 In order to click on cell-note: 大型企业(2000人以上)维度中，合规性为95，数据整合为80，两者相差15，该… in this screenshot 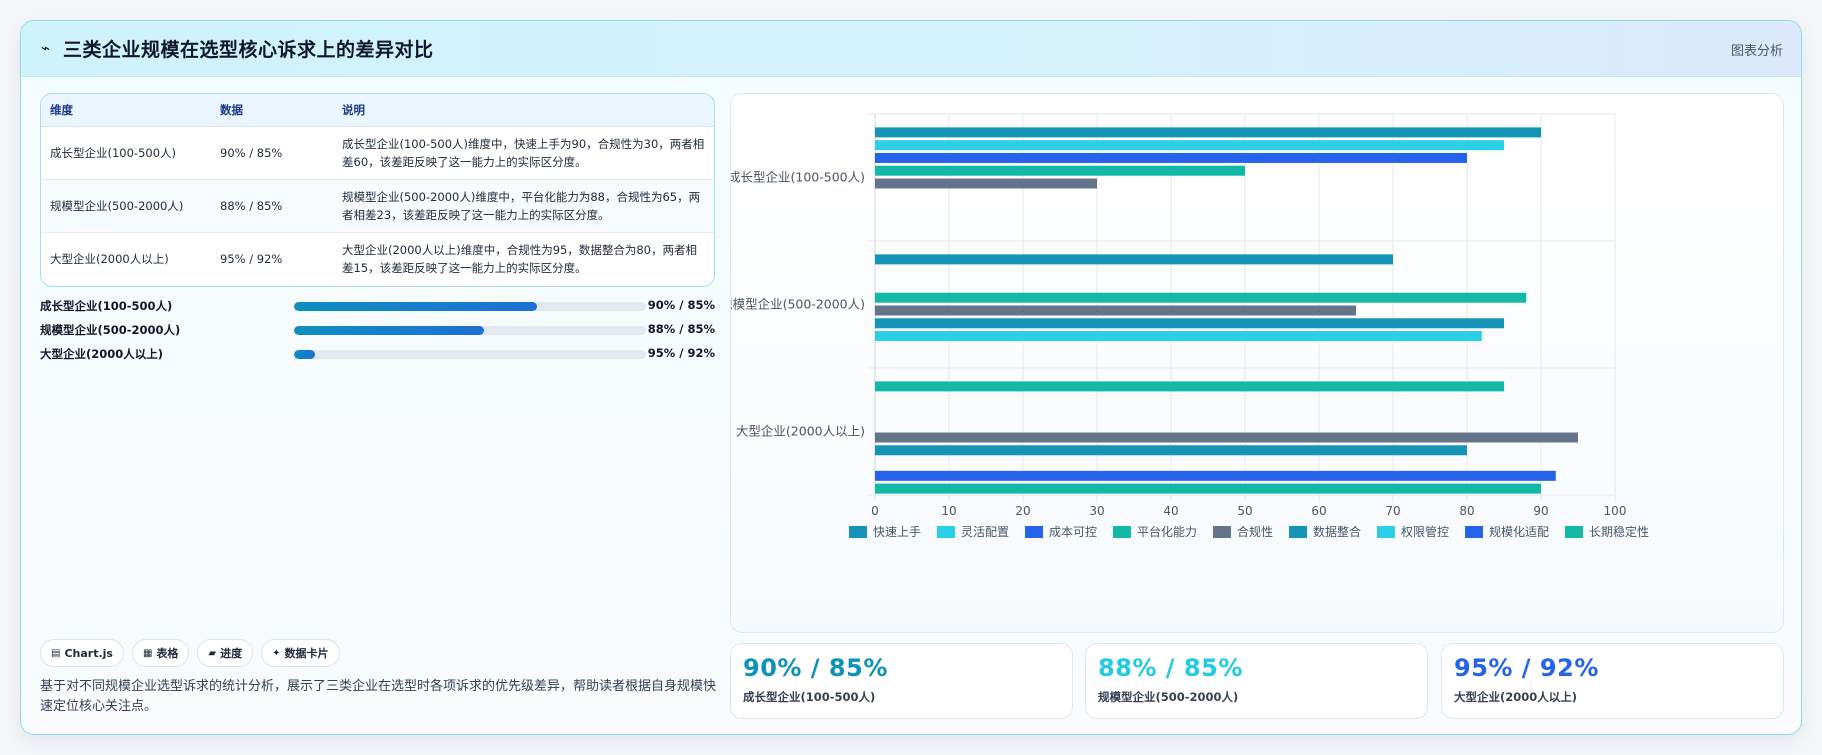, I will do `click(520, 259)`.